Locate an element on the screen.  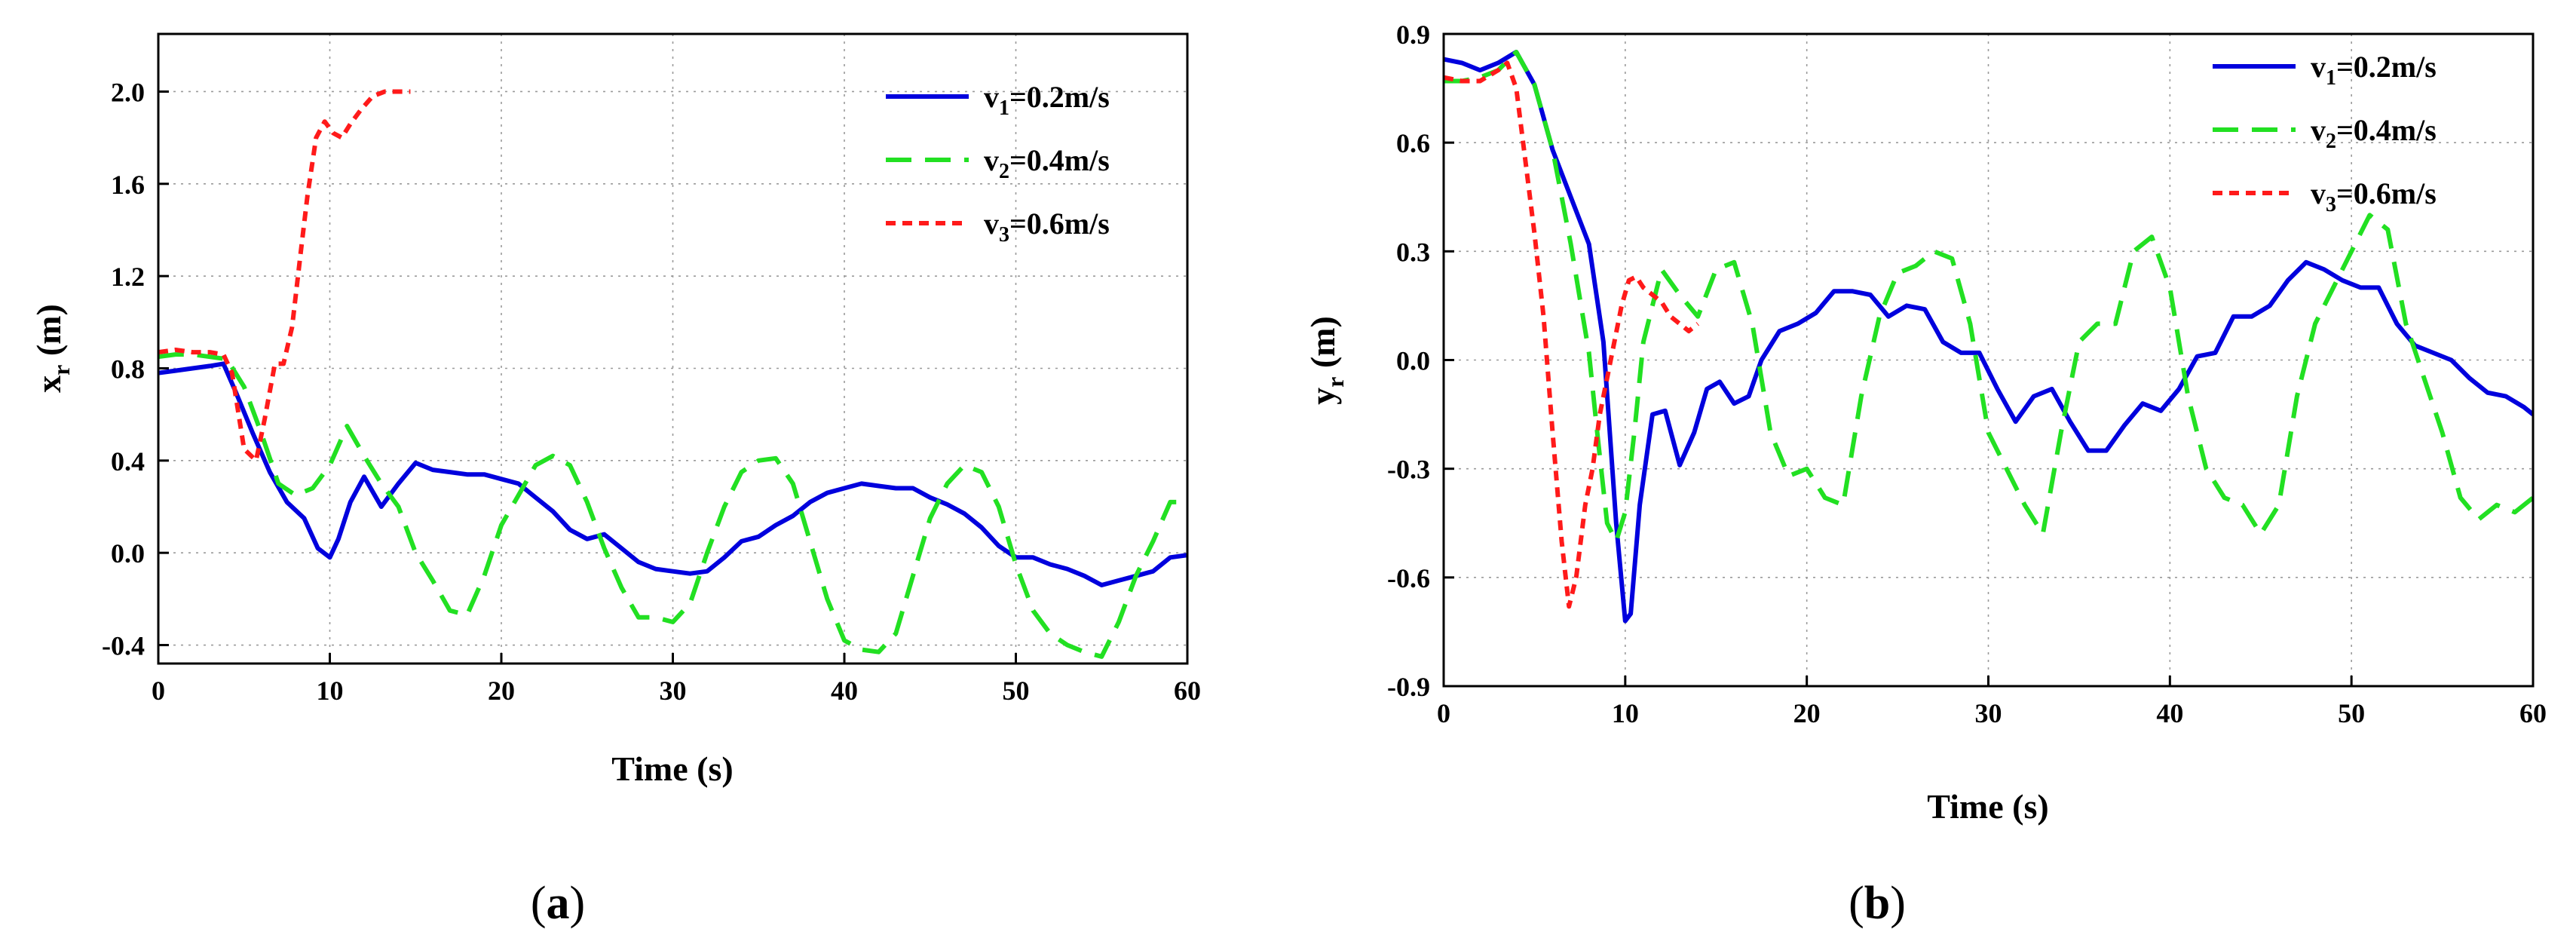
y-tick-label: 0.4 is located at coordinates (128, 461).